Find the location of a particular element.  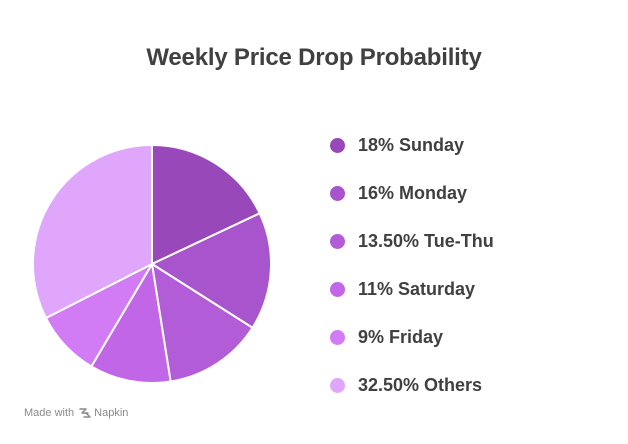

legend-label-2: 13.50% Tue-Thu is located at coordinates (426, 240).